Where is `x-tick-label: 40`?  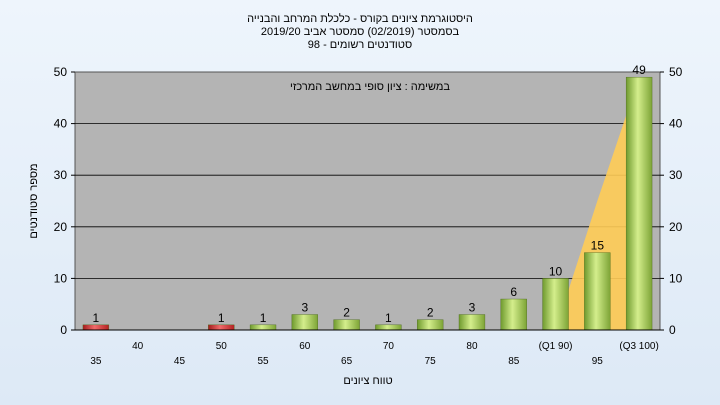
x-tick-label: 40 is located at coordinates (138, 346).